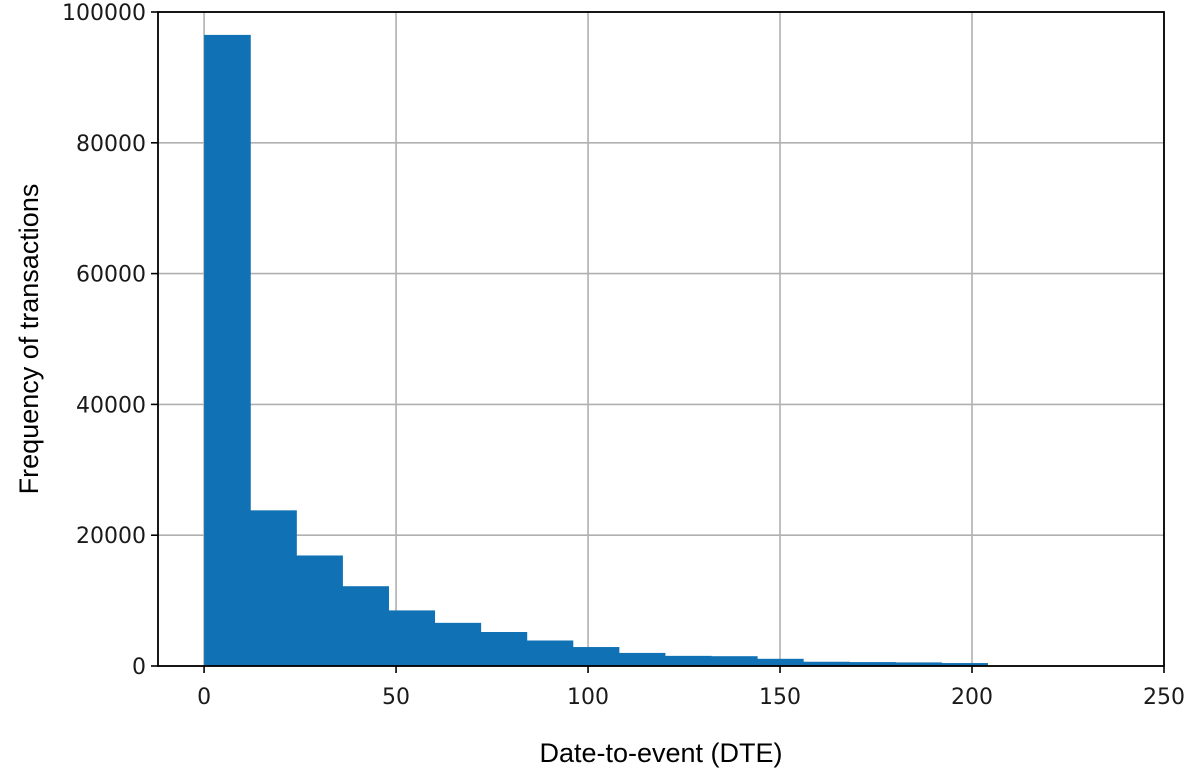 The image size is (1191, 775). Describe the element at coordinates (1164, 697) in the screenshot. I see `x-tick-label: 250` at that location.